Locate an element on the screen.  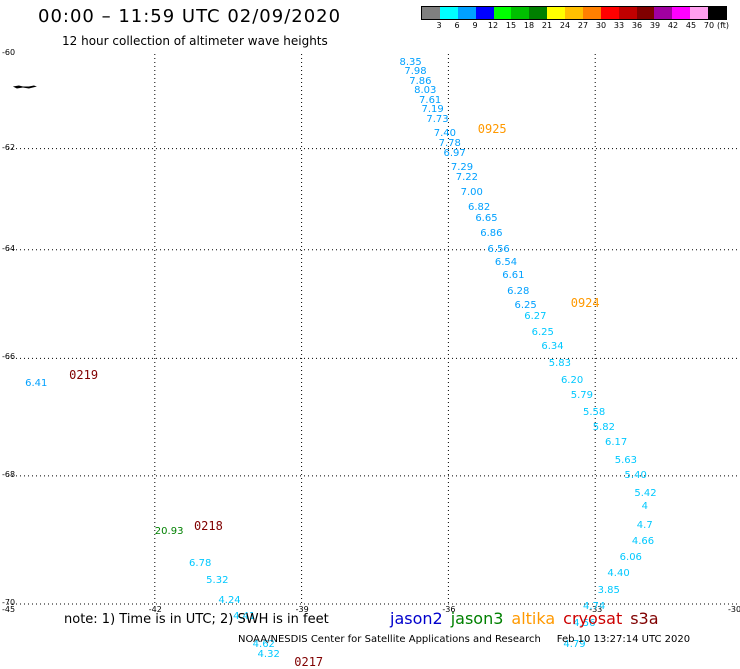
wave-height-reading: 4.24 is located at coordinates (229, 600).